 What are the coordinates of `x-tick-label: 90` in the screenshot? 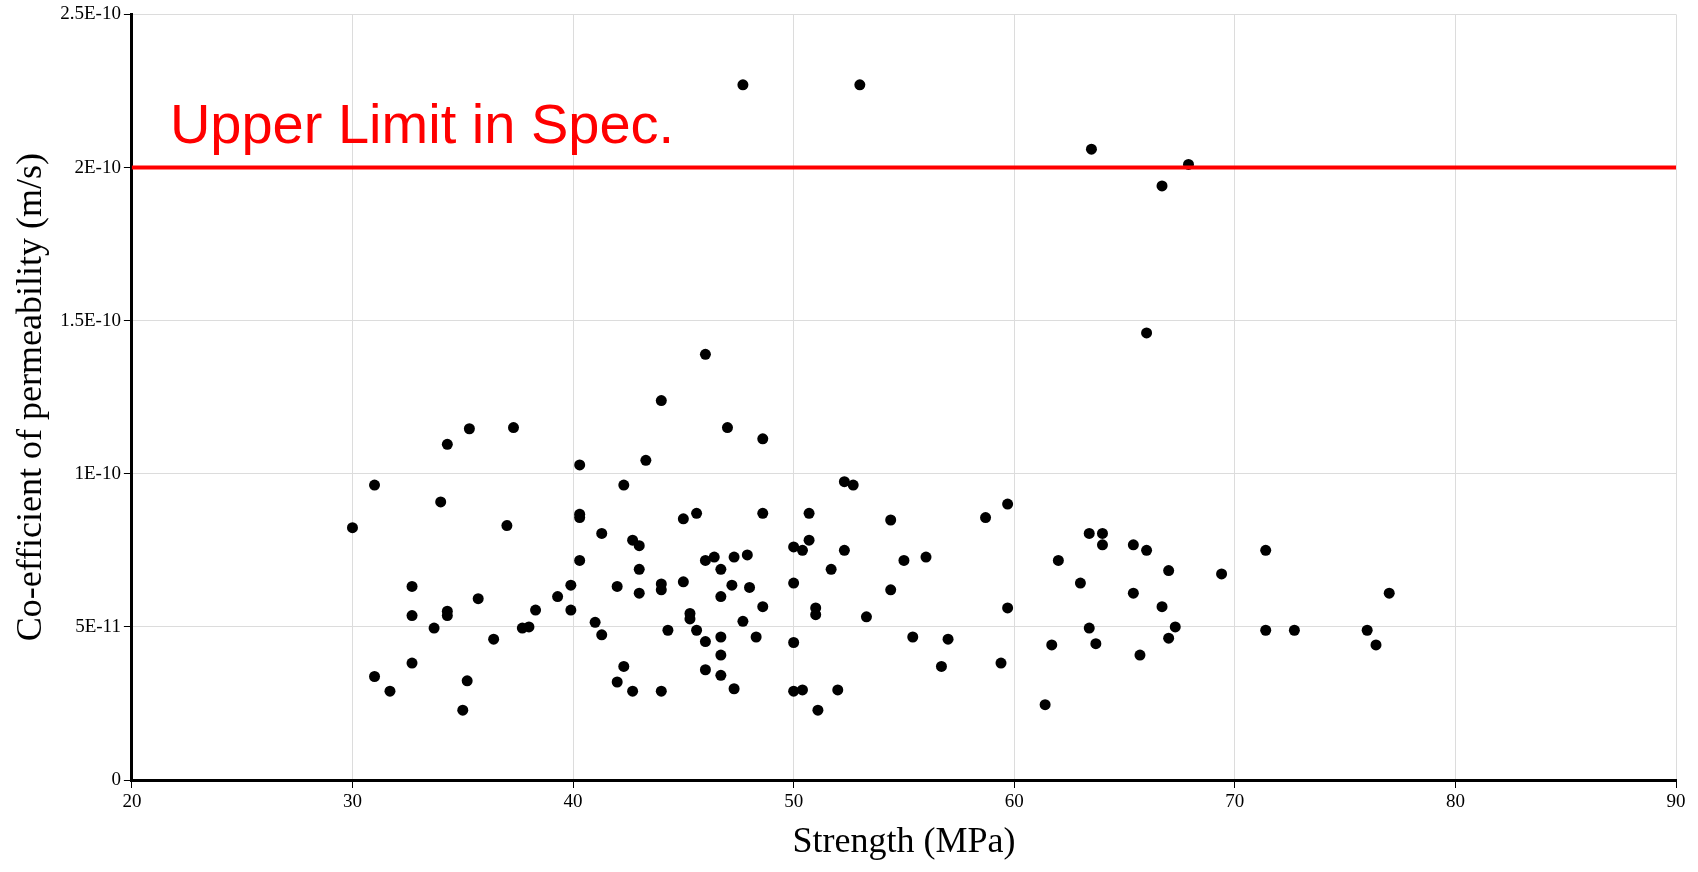 It's located at (1676, 801).